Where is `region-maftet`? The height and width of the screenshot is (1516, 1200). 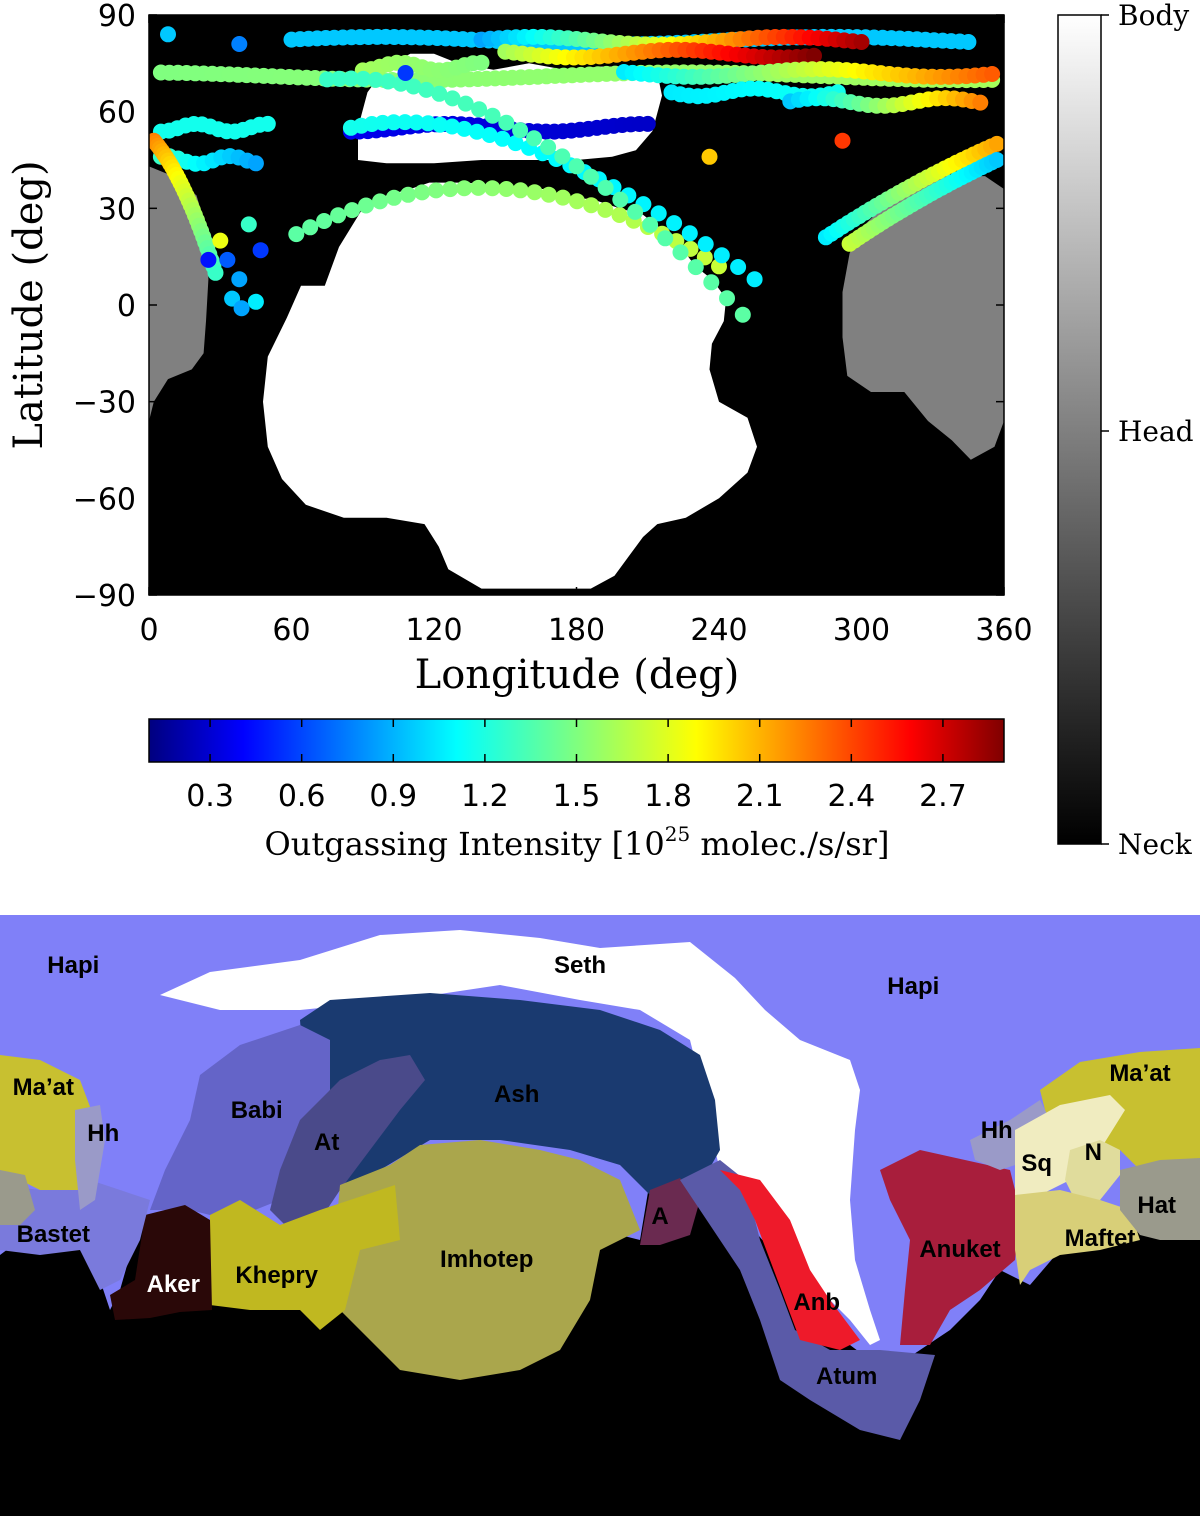 region-maftet is located at coordinates (1077, 1237).